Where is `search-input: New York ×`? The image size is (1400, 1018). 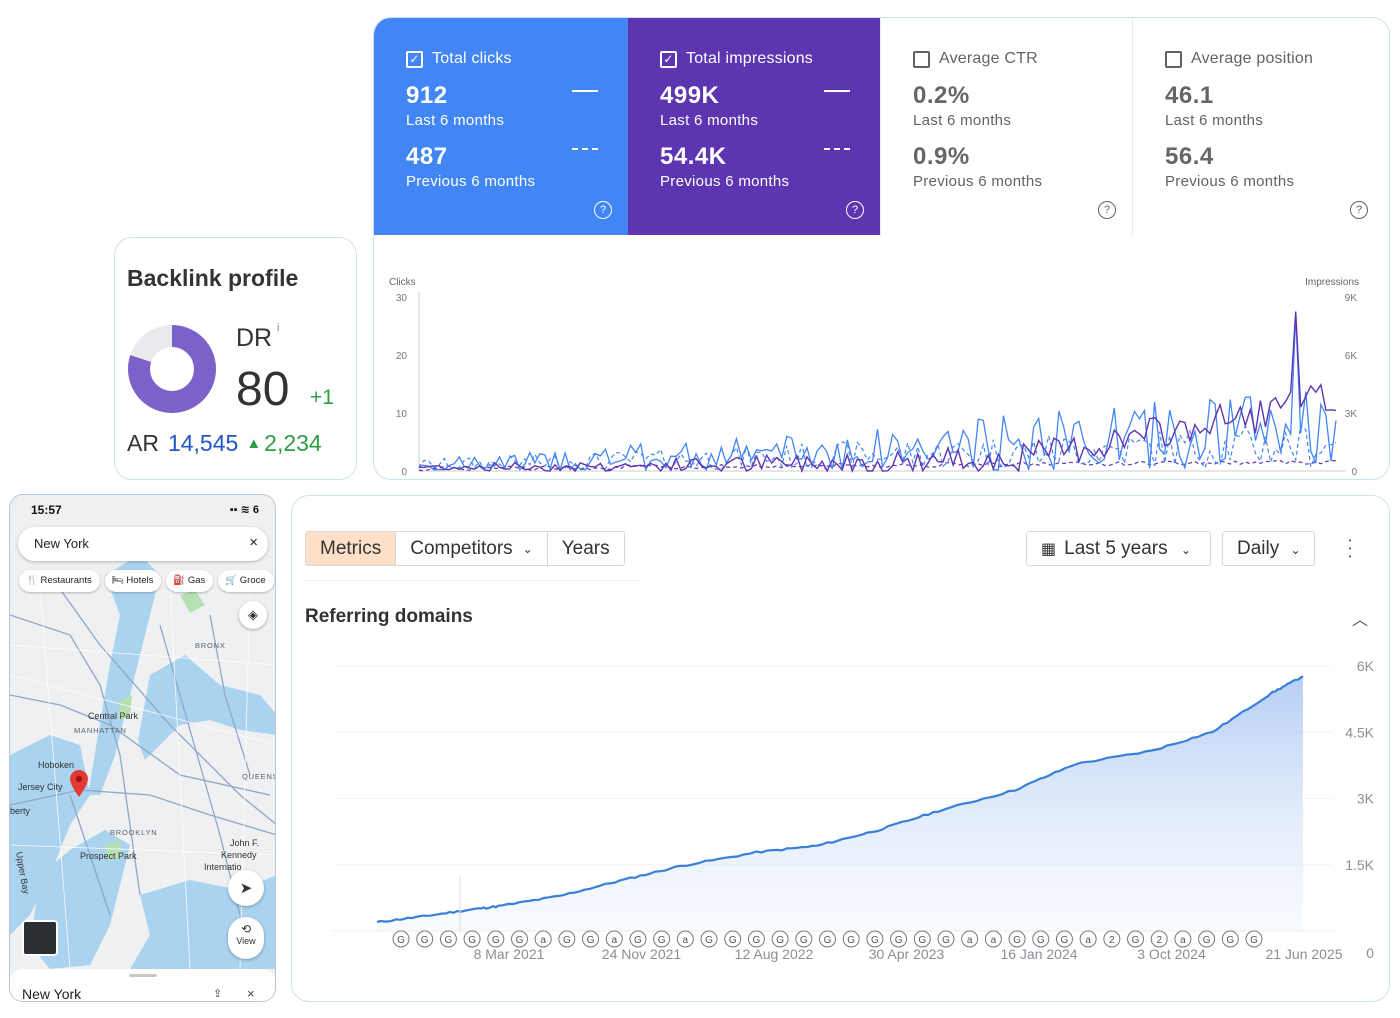
search-input: New York × is located at coordinates (143, 544).